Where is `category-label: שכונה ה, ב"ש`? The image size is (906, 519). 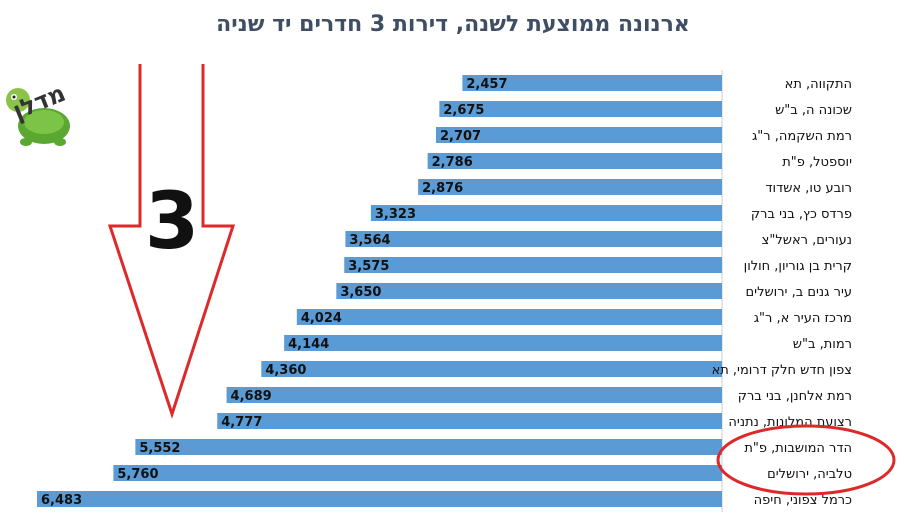 category-label: שכונה ה, ב"ש is located at coordinates (813, 110).